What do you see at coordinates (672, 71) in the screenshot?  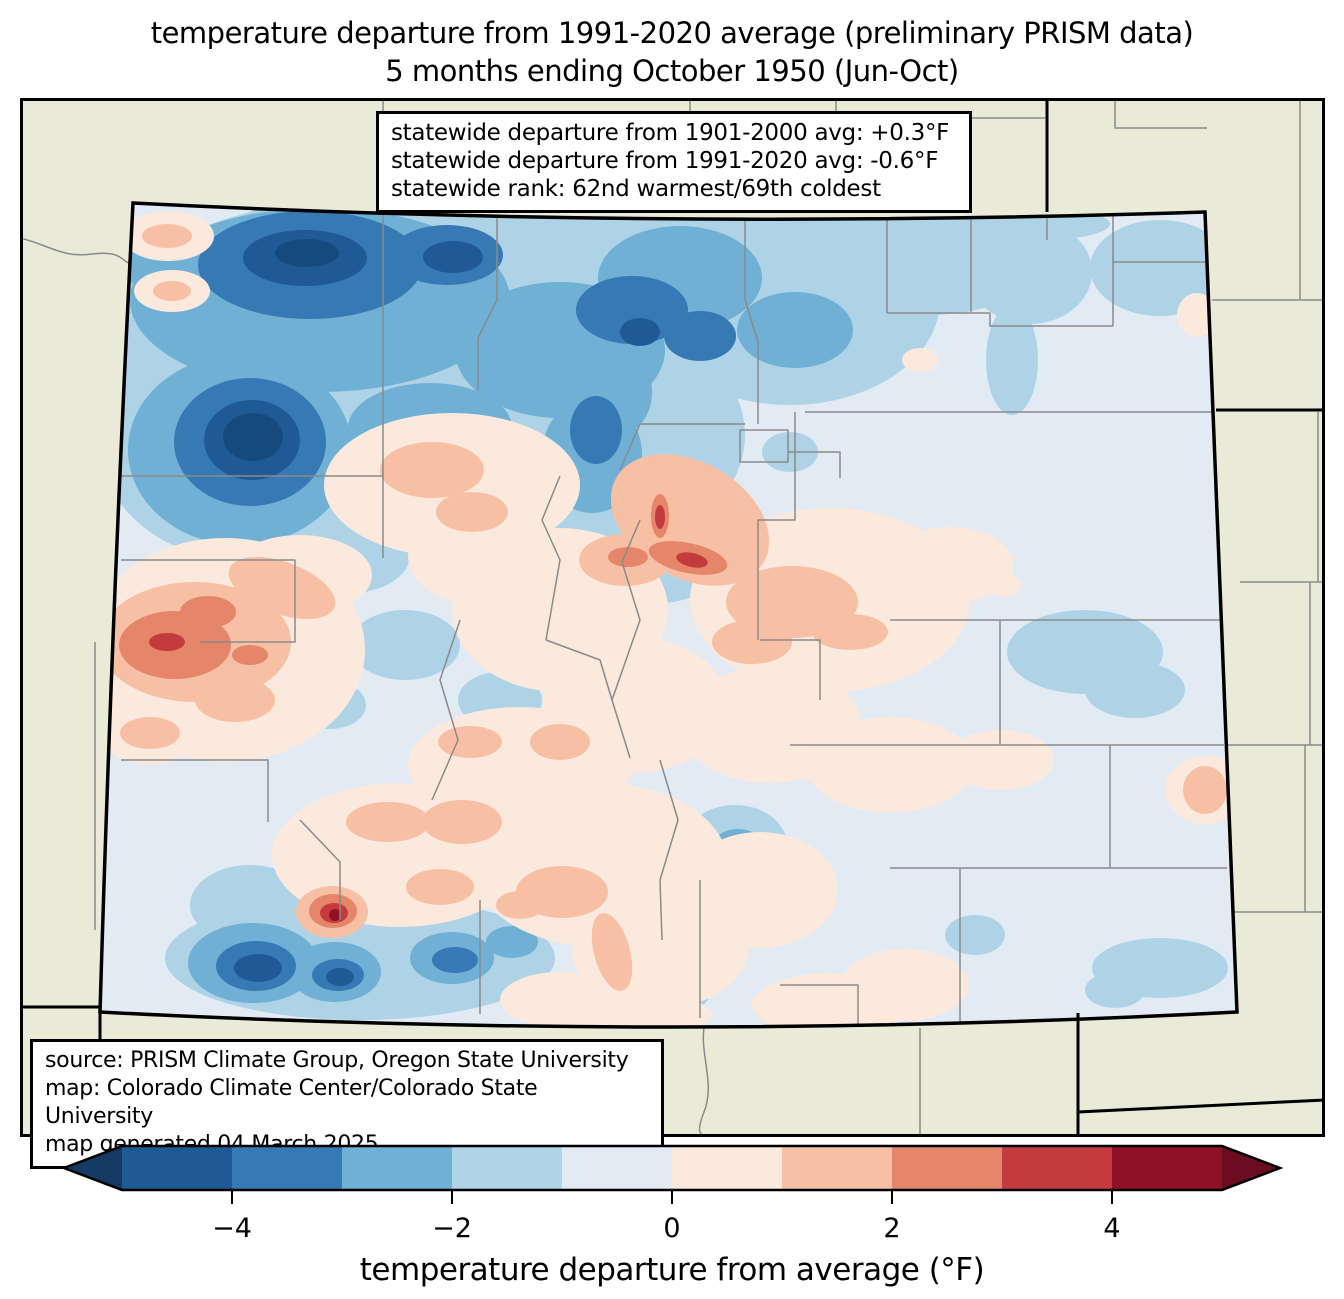 I see `title-line-2: 5 months ending October 1950 (Jun-Oct)` at bounding box center [672, 71].